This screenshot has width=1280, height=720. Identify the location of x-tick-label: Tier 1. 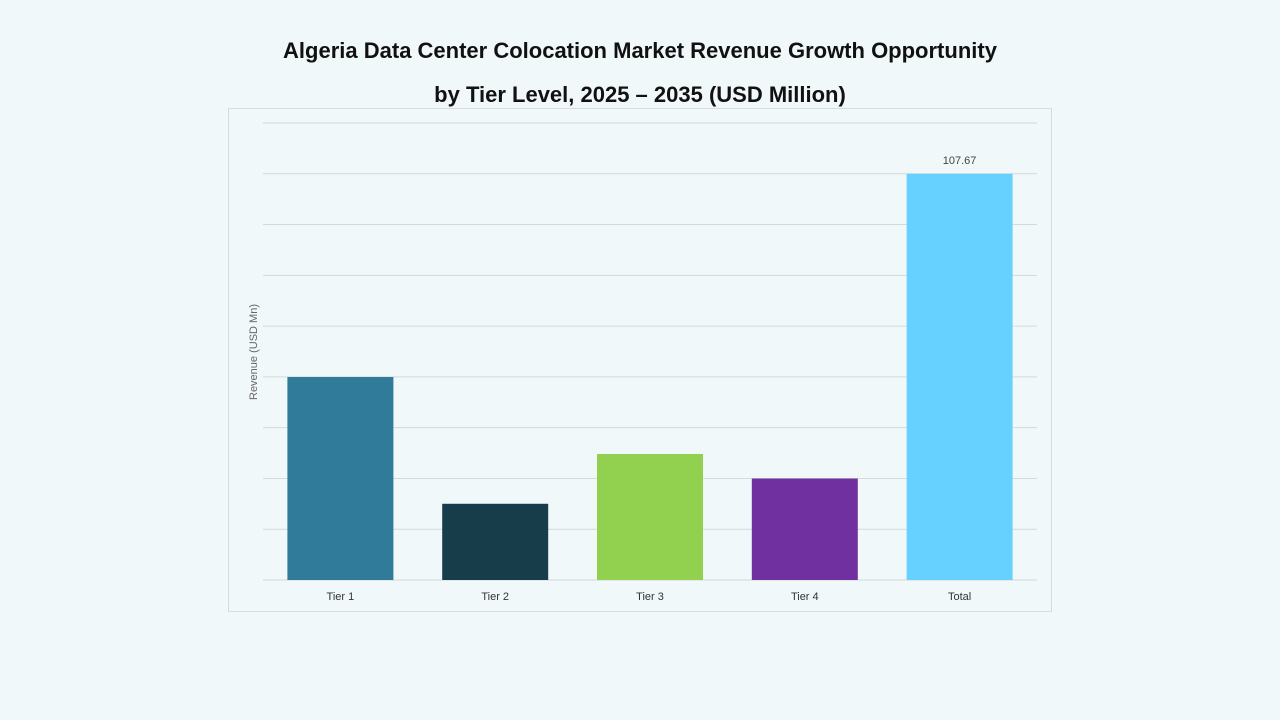
(341, 597).